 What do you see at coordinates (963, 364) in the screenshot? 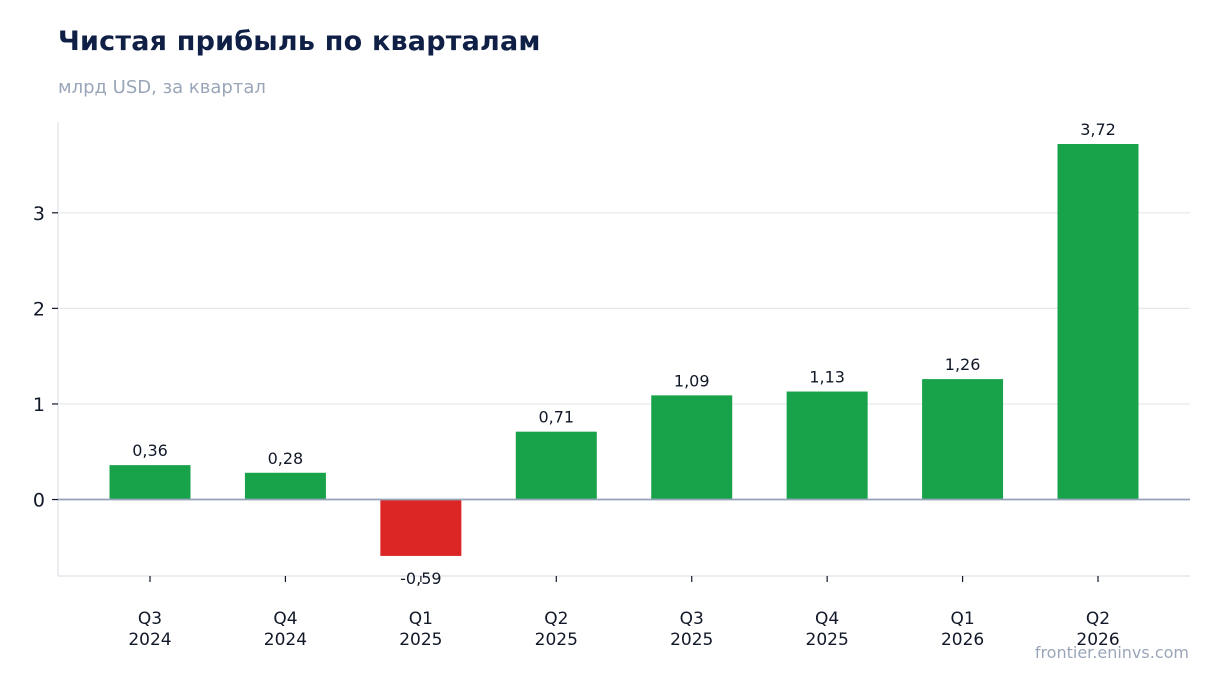
I see `bar-value-label: 1,26` at bounding box center [963, 364].